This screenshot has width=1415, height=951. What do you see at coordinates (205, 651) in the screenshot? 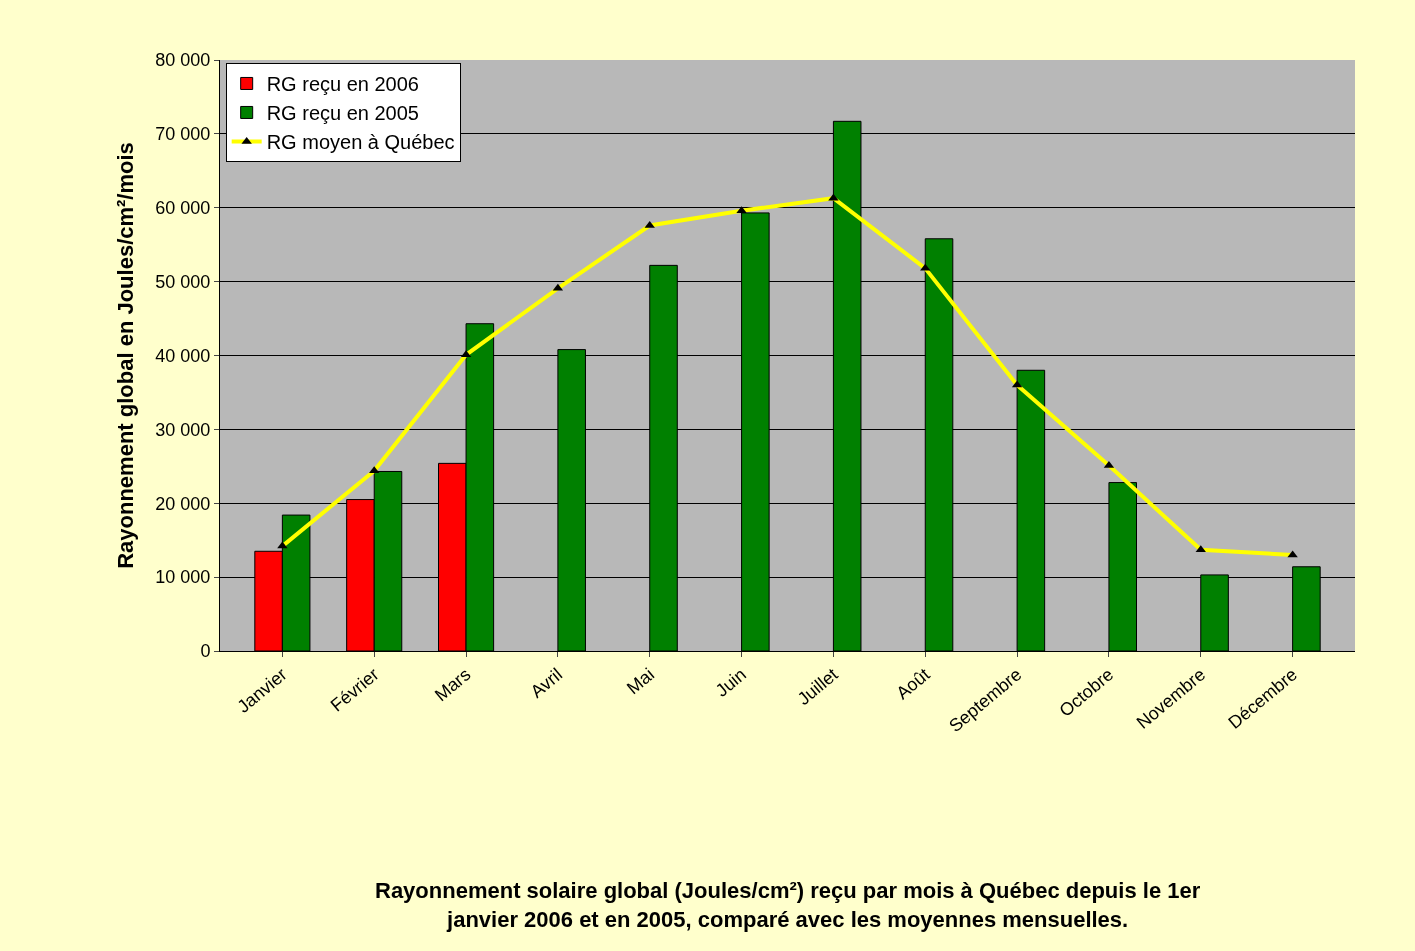
I see `y-tick-label: 0` at bounding box center [205, 651].